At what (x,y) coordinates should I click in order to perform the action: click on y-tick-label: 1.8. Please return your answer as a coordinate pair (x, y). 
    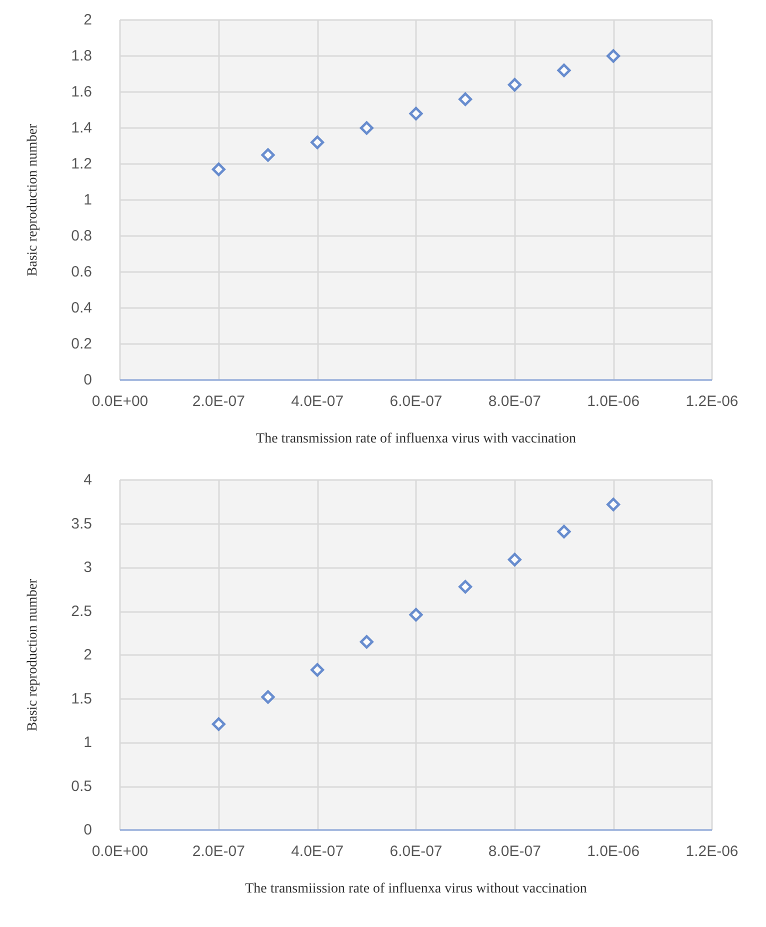
    Looking at the image, I should click on (81, 56).